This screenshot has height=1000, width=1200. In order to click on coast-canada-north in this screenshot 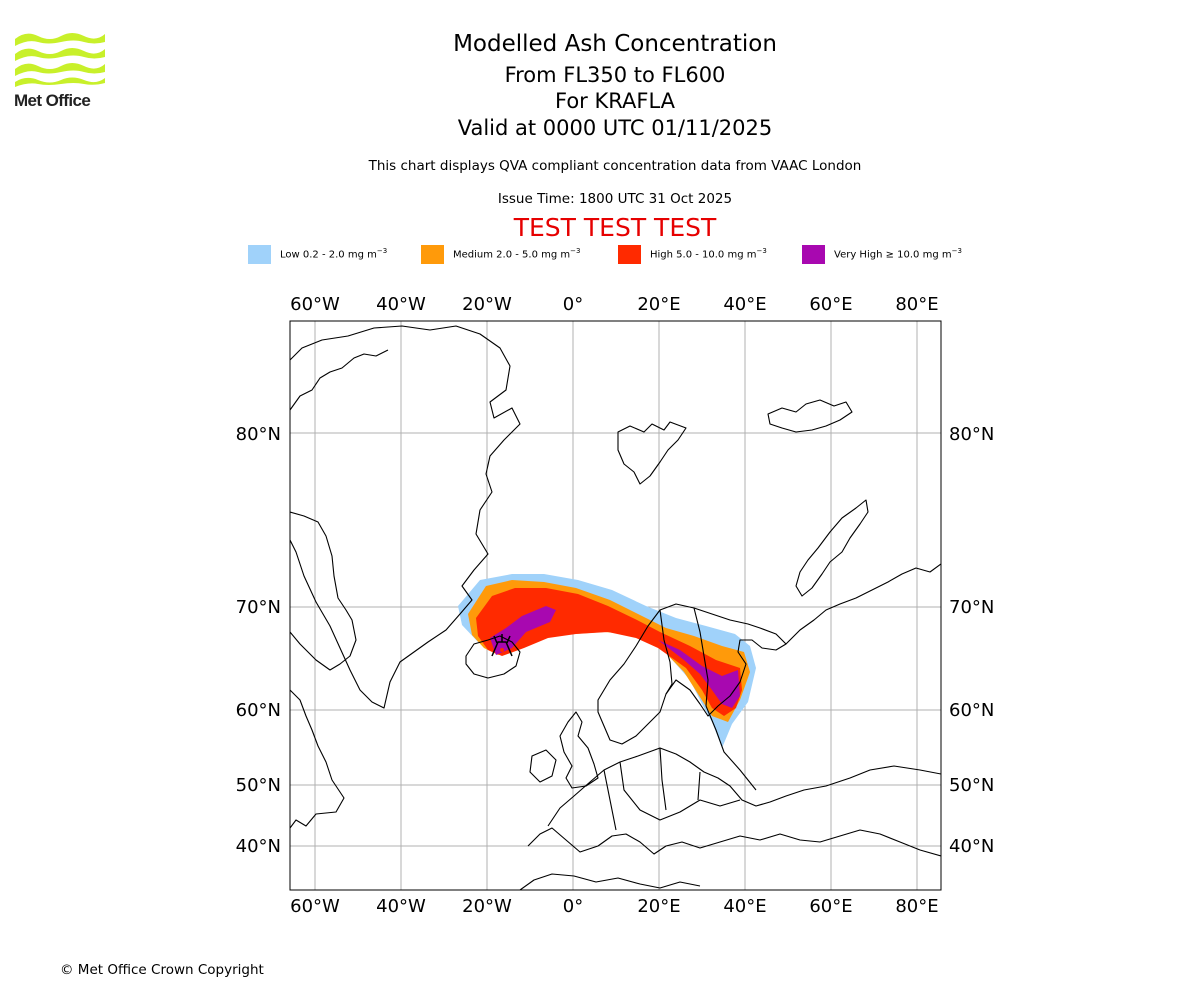, I will do `click(339, 380)`.